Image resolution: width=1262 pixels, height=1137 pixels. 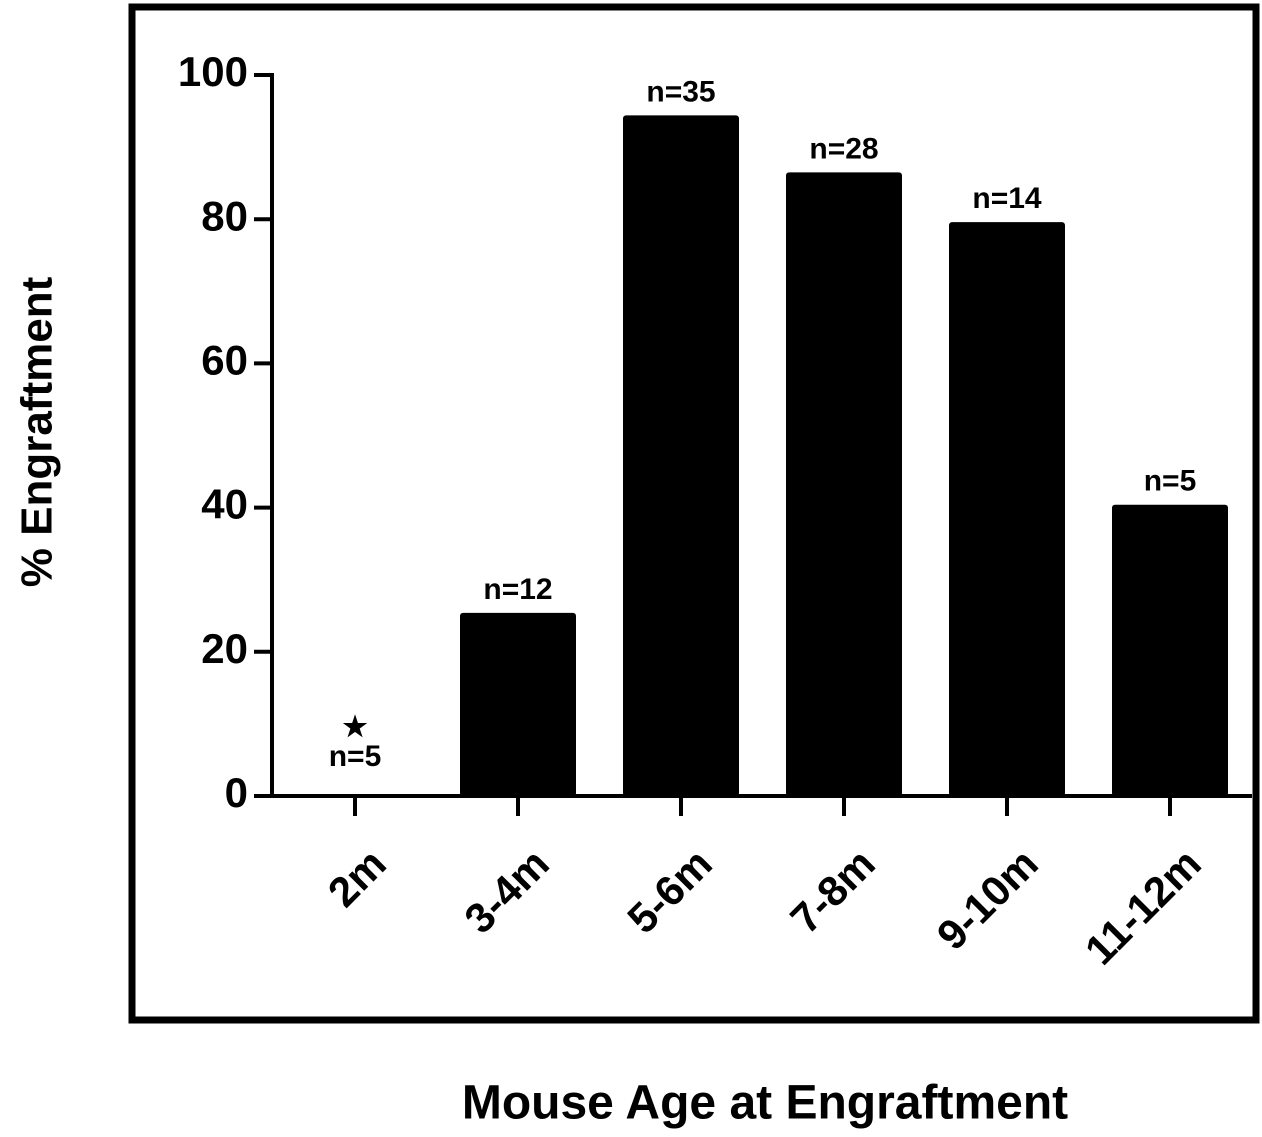 I want to click on x-tick-label: 5-6m, so click(x=669, y=891).